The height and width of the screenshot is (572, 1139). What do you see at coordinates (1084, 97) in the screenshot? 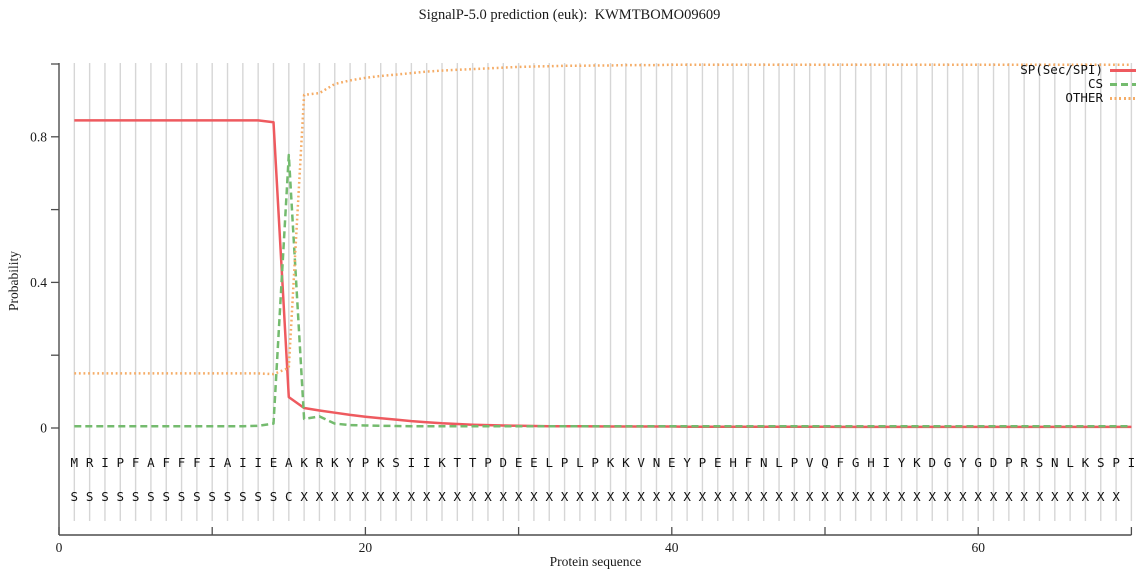
I see `legend-label-other: OTHER` at bounding box center [1084, 97].